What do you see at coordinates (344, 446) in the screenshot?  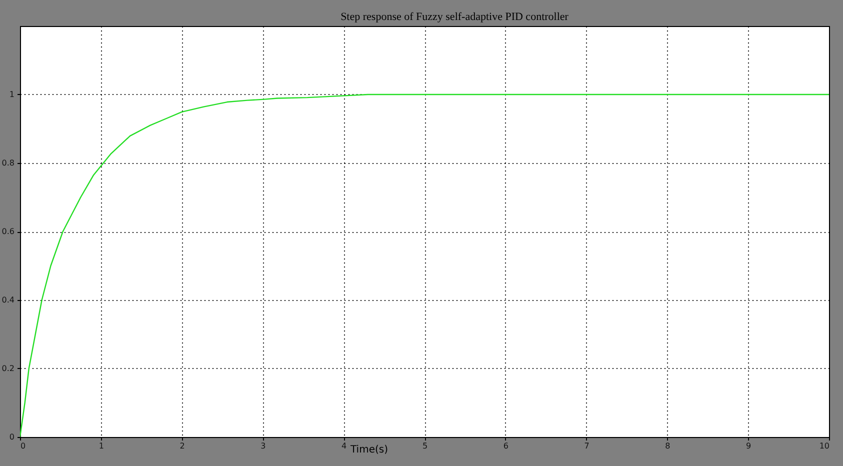 I see `x-tick-label: 4` at bounding box center [344, 446].